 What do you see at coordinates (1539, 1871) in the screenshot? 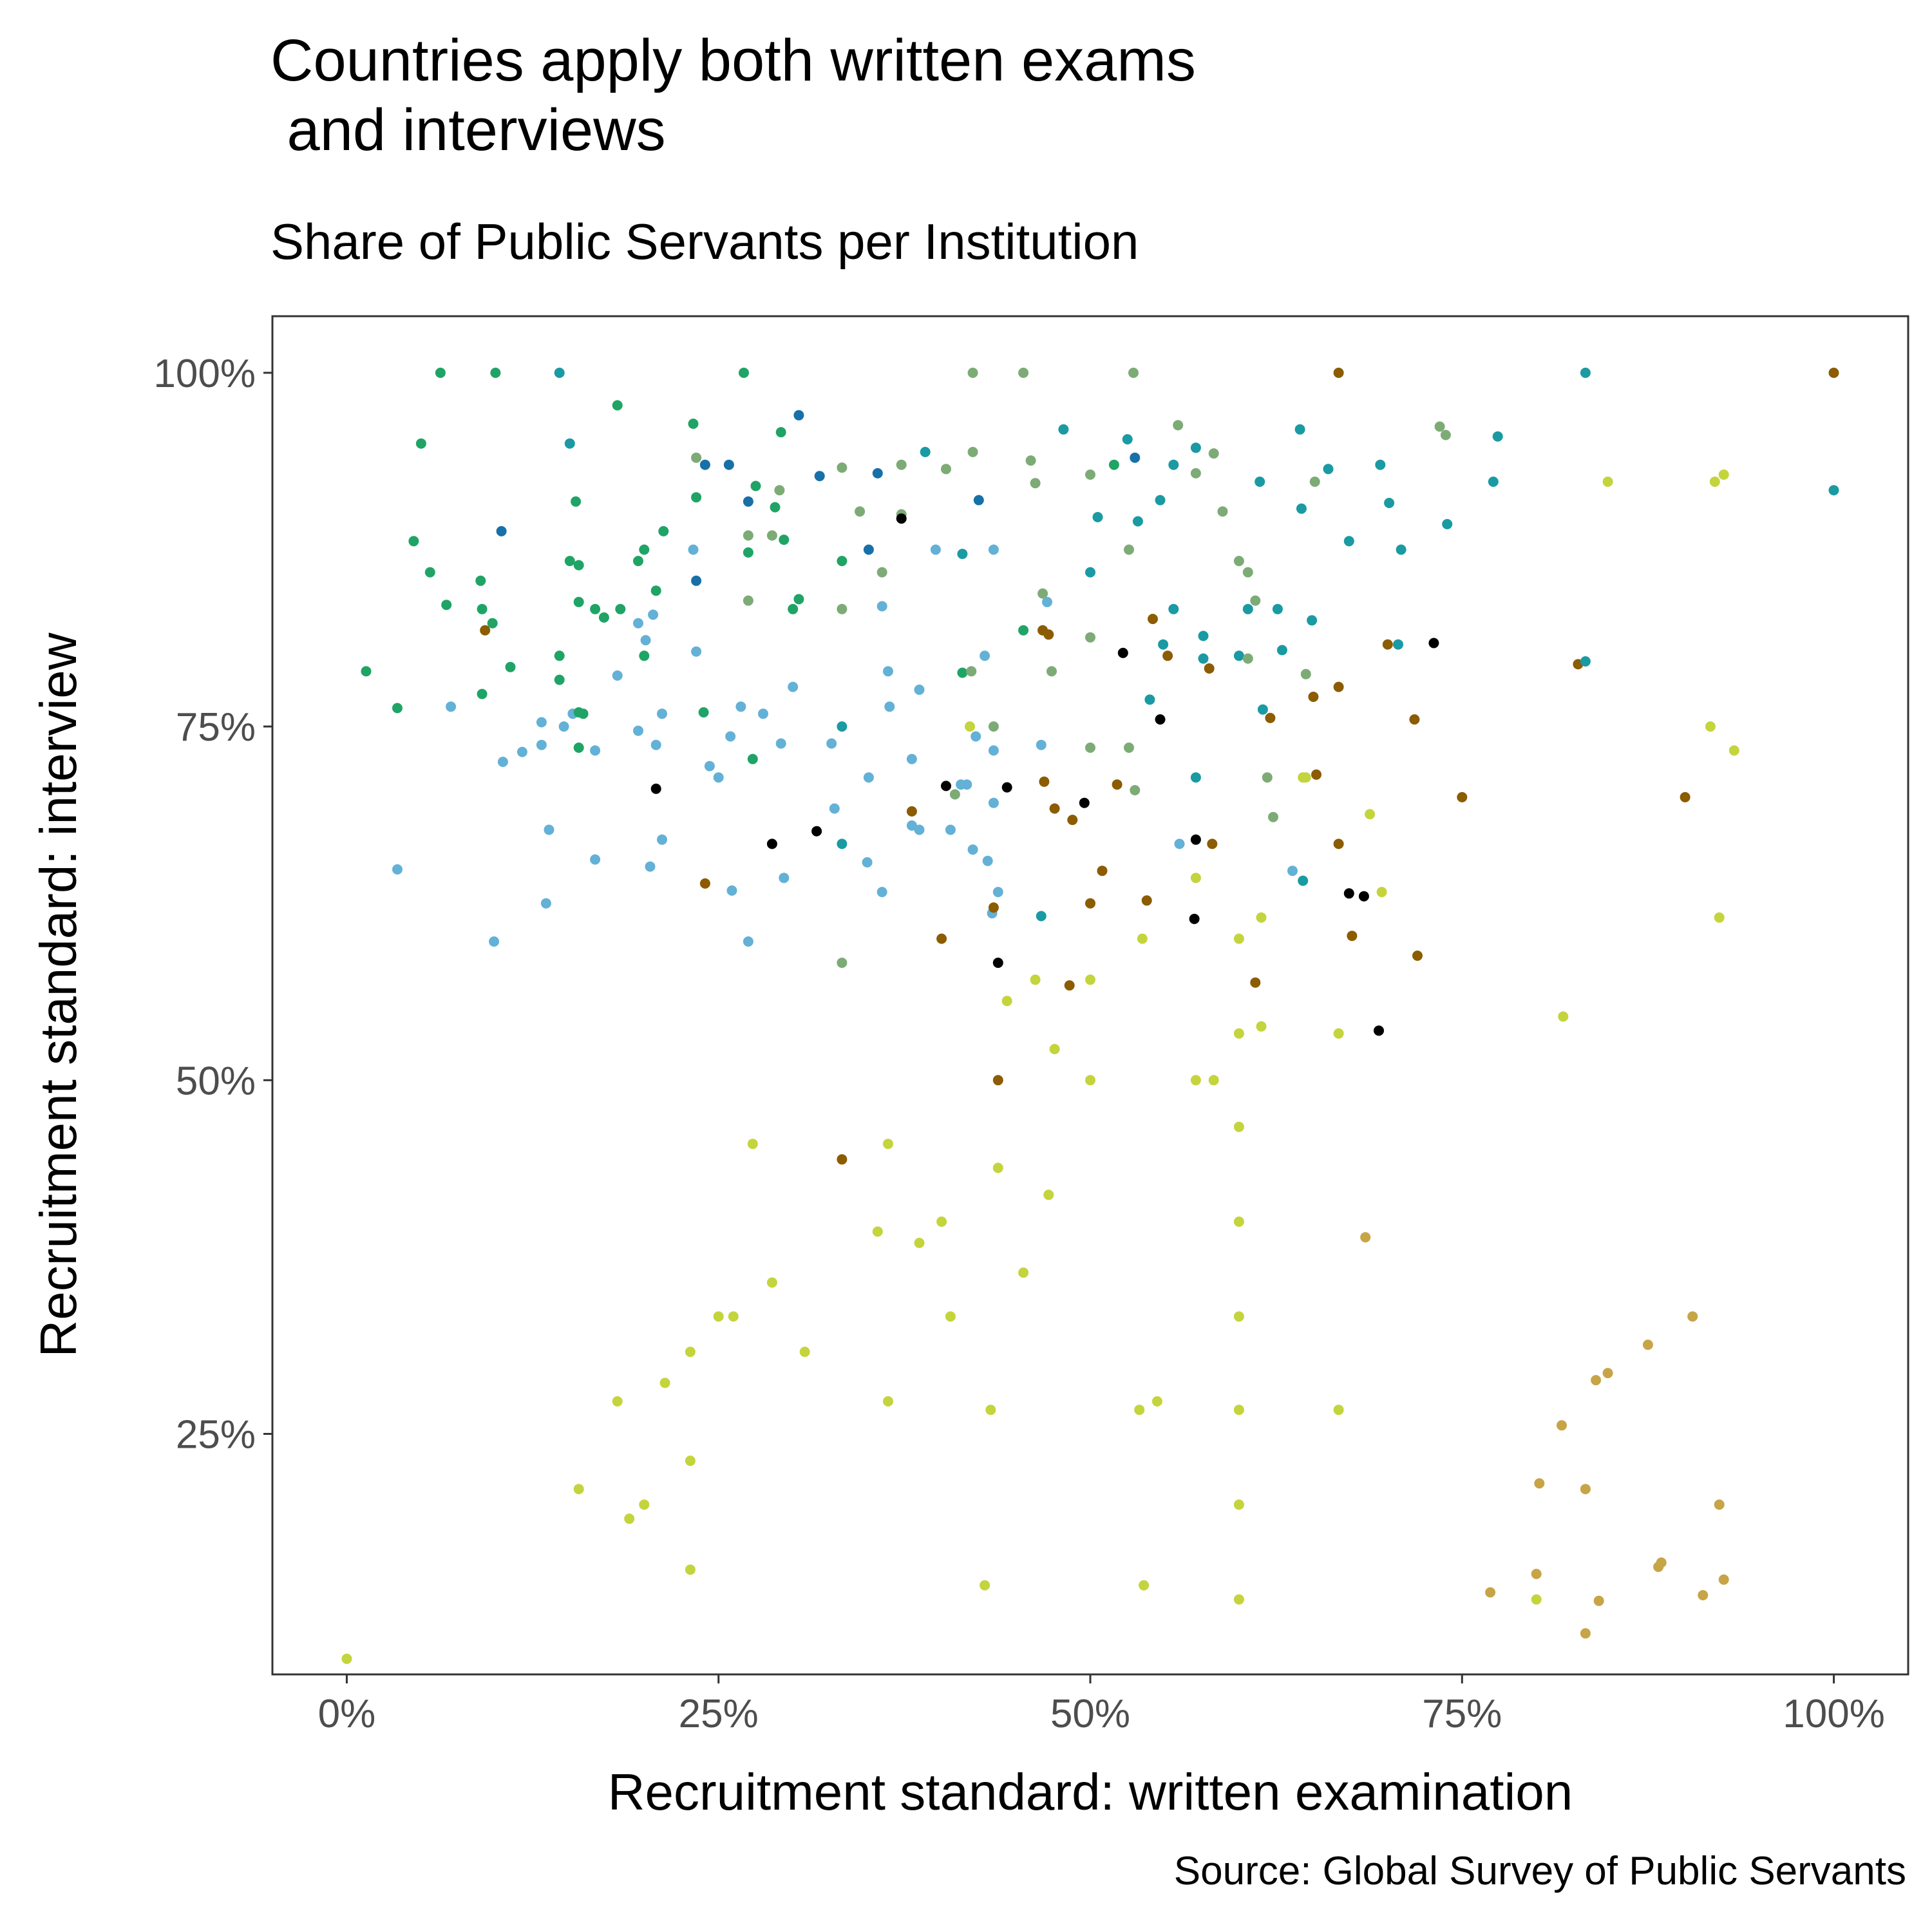
I see `chart-source: Source: Global Survey of Public Servants` at bounding box center [1539, 1871].